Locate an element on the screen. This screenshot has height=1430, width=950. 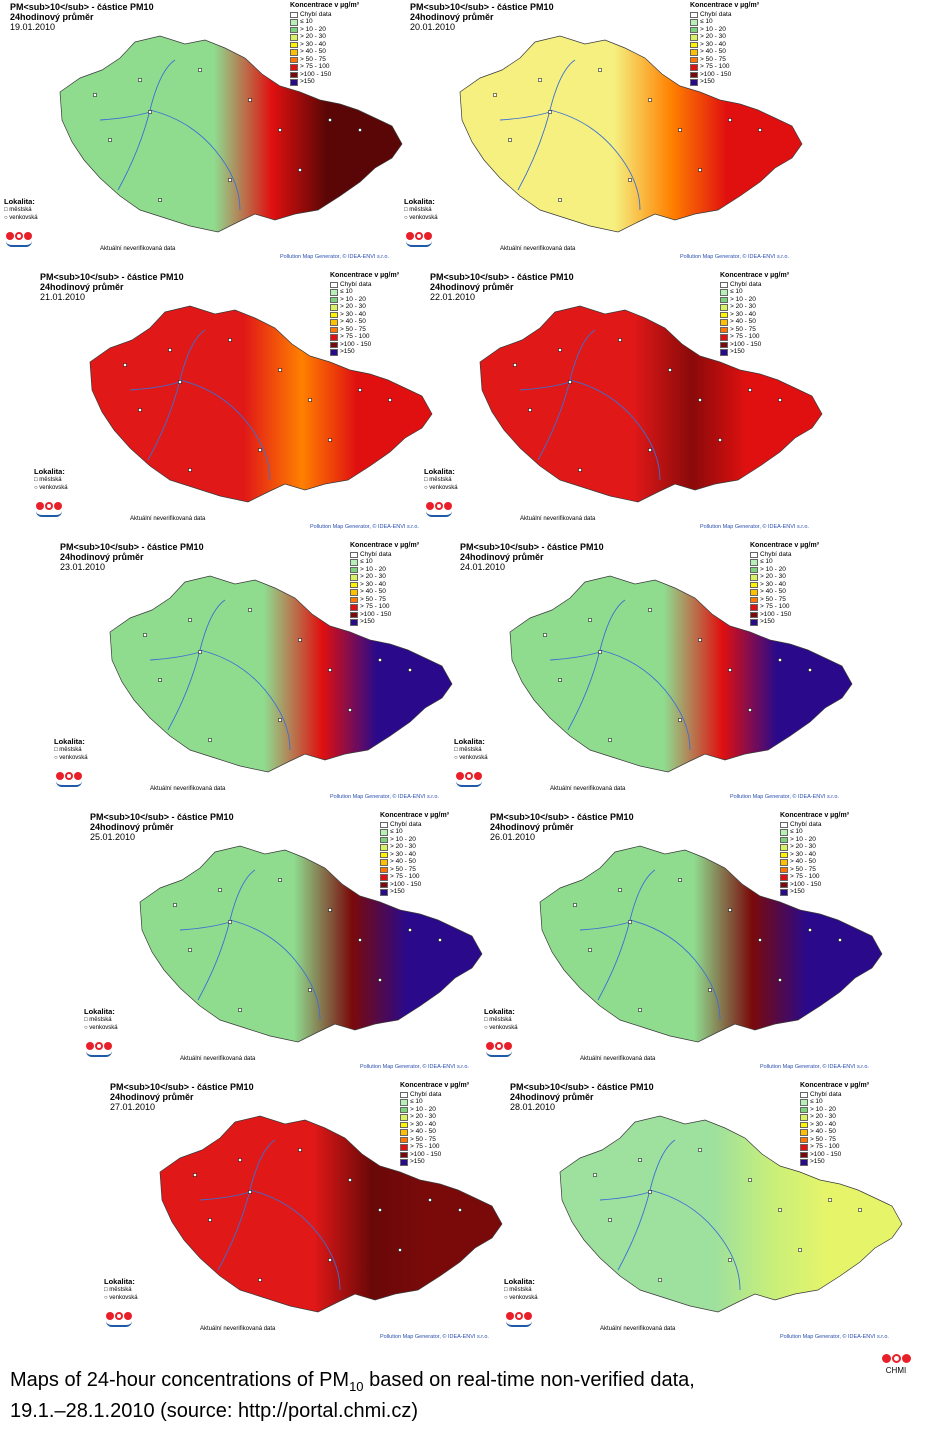
legend-label: > 40 - 50 is located at coordinates (313, 52).